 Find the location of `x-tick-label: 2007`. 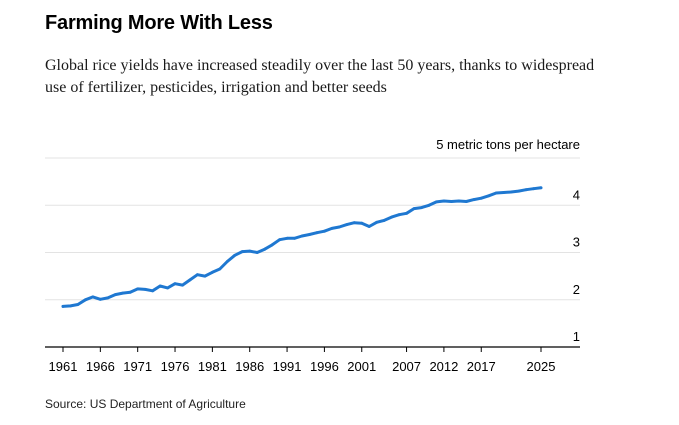

x-tick-label: 2007 is located at coordinates (406, 366).